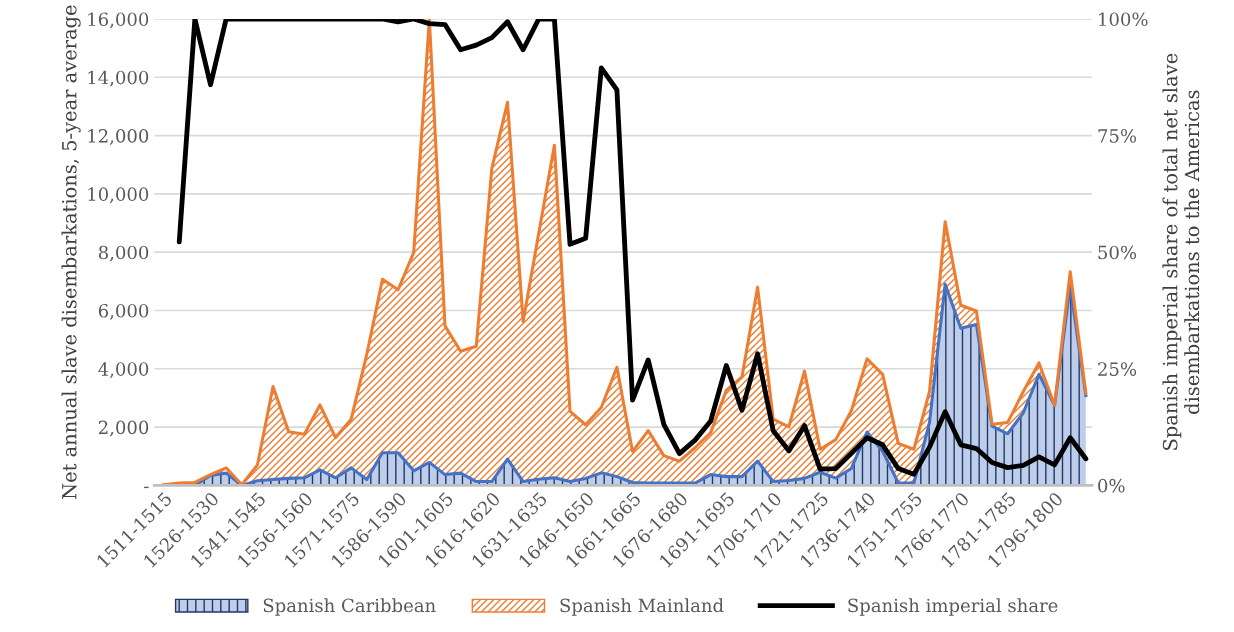  What do you see at coordinates (349, 607) in the screenshot?
I see `legend-label: Spanish Caribbean` at bounding box center [349, 607].